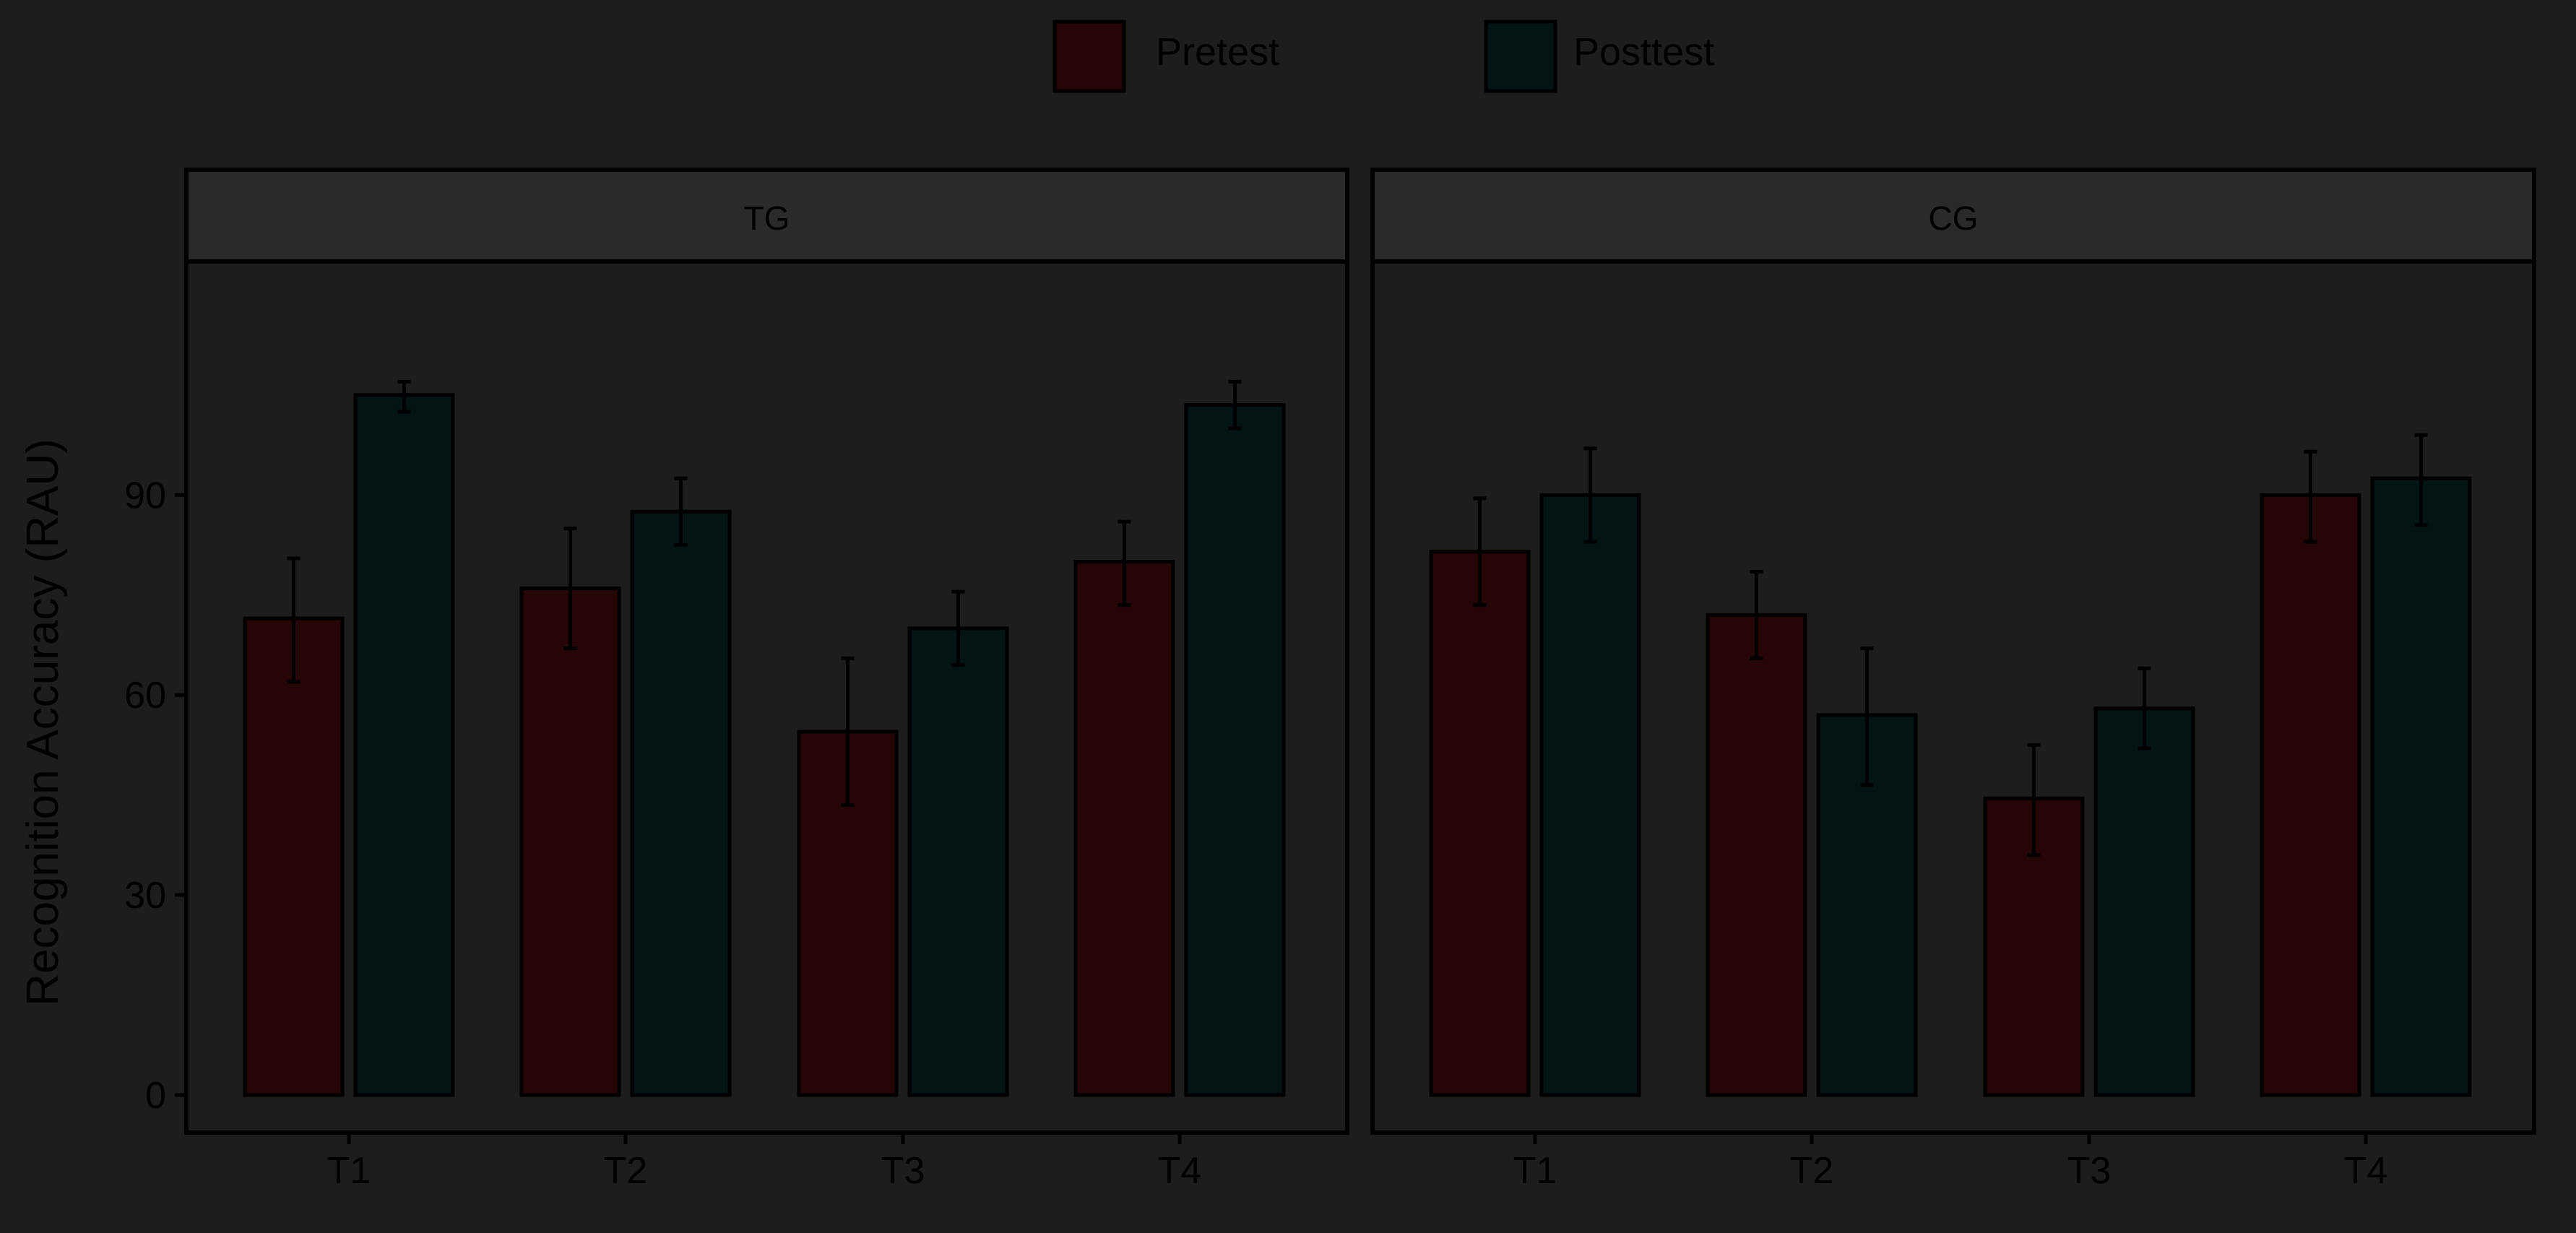 This screenshot has height=1233, width=2576. I want to click on facet-strip, so click(1953, 216).